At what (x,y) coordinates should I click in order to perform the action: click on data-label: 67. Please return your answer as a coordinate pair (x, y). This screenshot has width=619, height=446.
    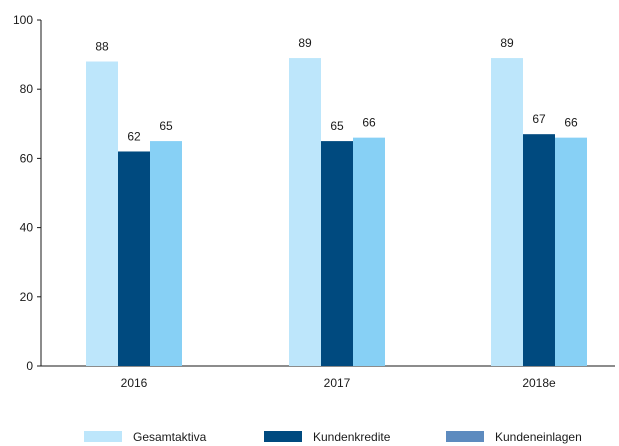
    Looking at the image, I should click on (539, 119).